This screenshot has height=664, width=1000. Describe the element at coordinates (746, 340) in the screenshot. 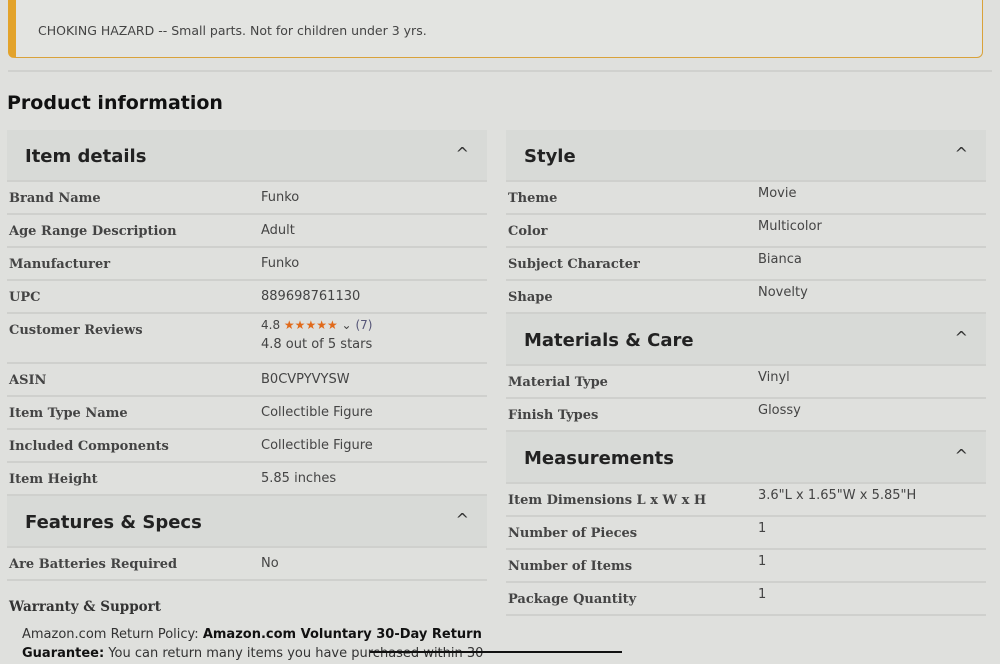

I see `section-materials-header: Materials & Care ^` at that location.